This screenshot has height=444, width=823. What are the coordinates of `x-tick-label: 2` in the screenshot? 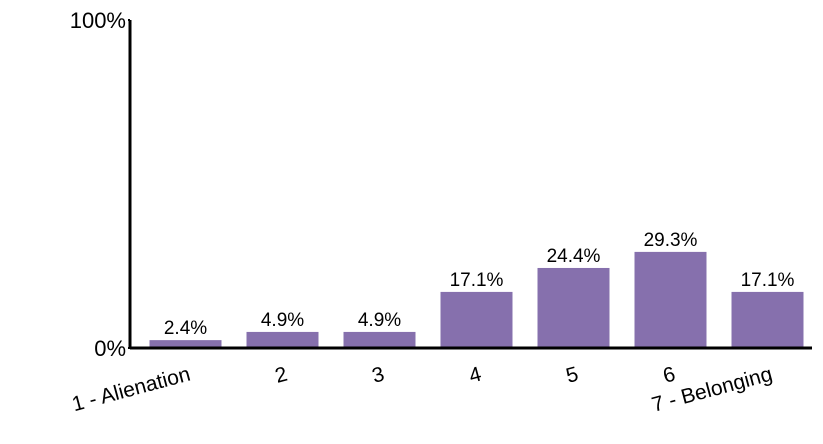 It's located at (281, 375).